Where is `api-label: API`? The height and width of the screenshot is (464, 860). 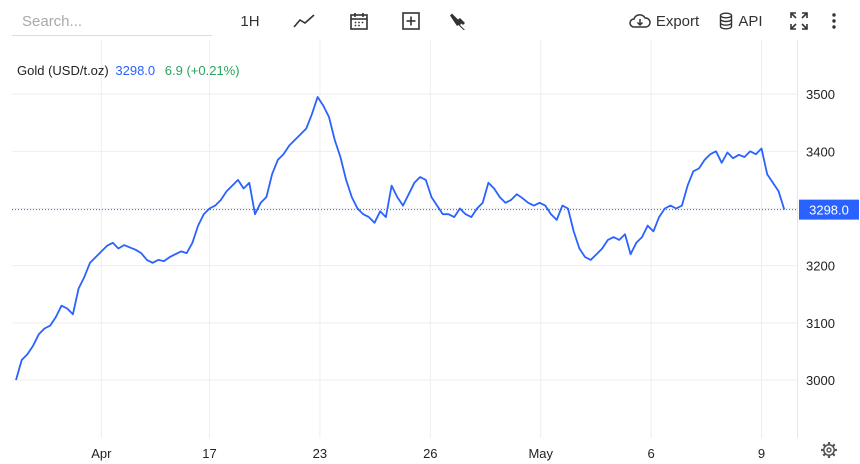 api-label: API is located at coordinates (750, 21).